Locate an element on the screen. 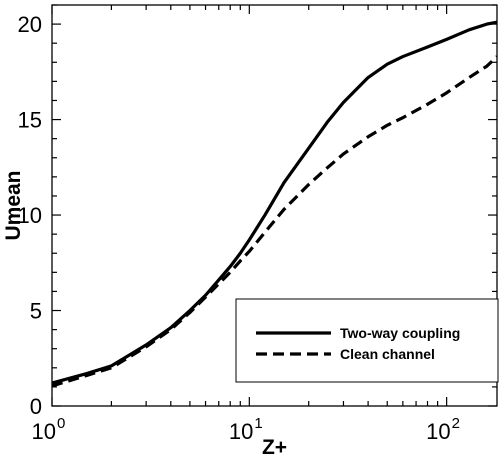  x-tick-label-exponent: 1 is located at coordinates (258, 423).